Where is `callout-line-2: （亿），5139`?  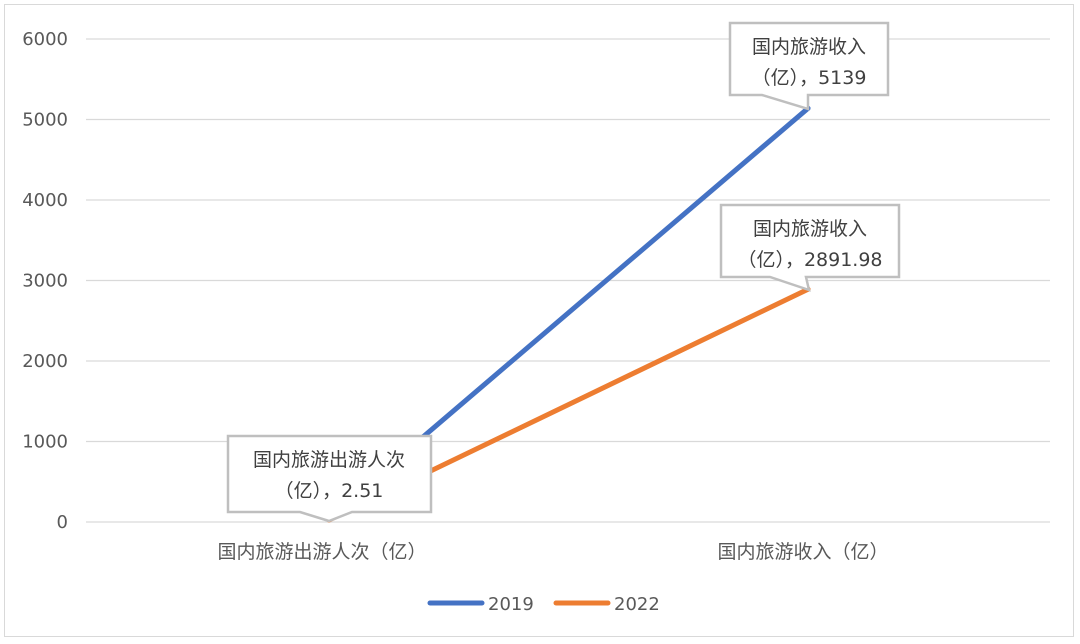
callout-line-2: （亿），5139 is located at coordinates (809, 78).